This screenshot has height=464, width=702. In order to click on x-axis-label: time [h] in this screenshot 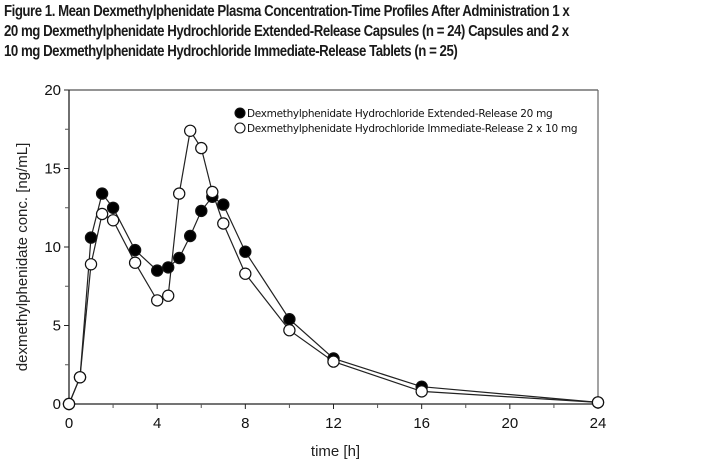, I will do `click(335, 451)`.